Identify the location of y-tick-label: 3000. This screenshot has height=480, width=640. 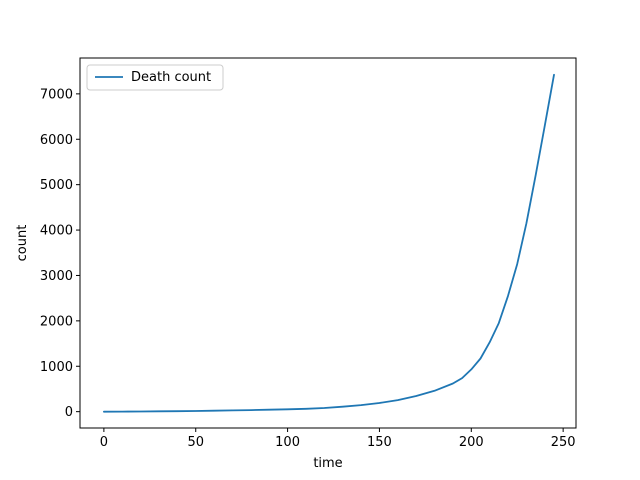
(56, 276).